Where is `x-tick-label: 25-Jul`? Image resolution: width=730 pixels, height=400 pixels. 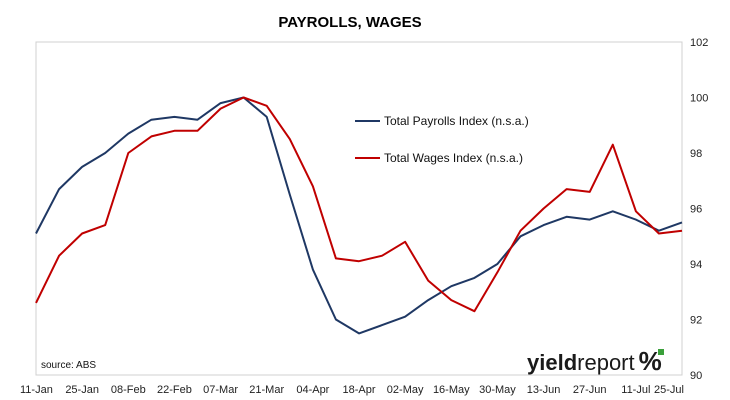 x-tick-label: 25-Jul is located at coordinates (669, 390).